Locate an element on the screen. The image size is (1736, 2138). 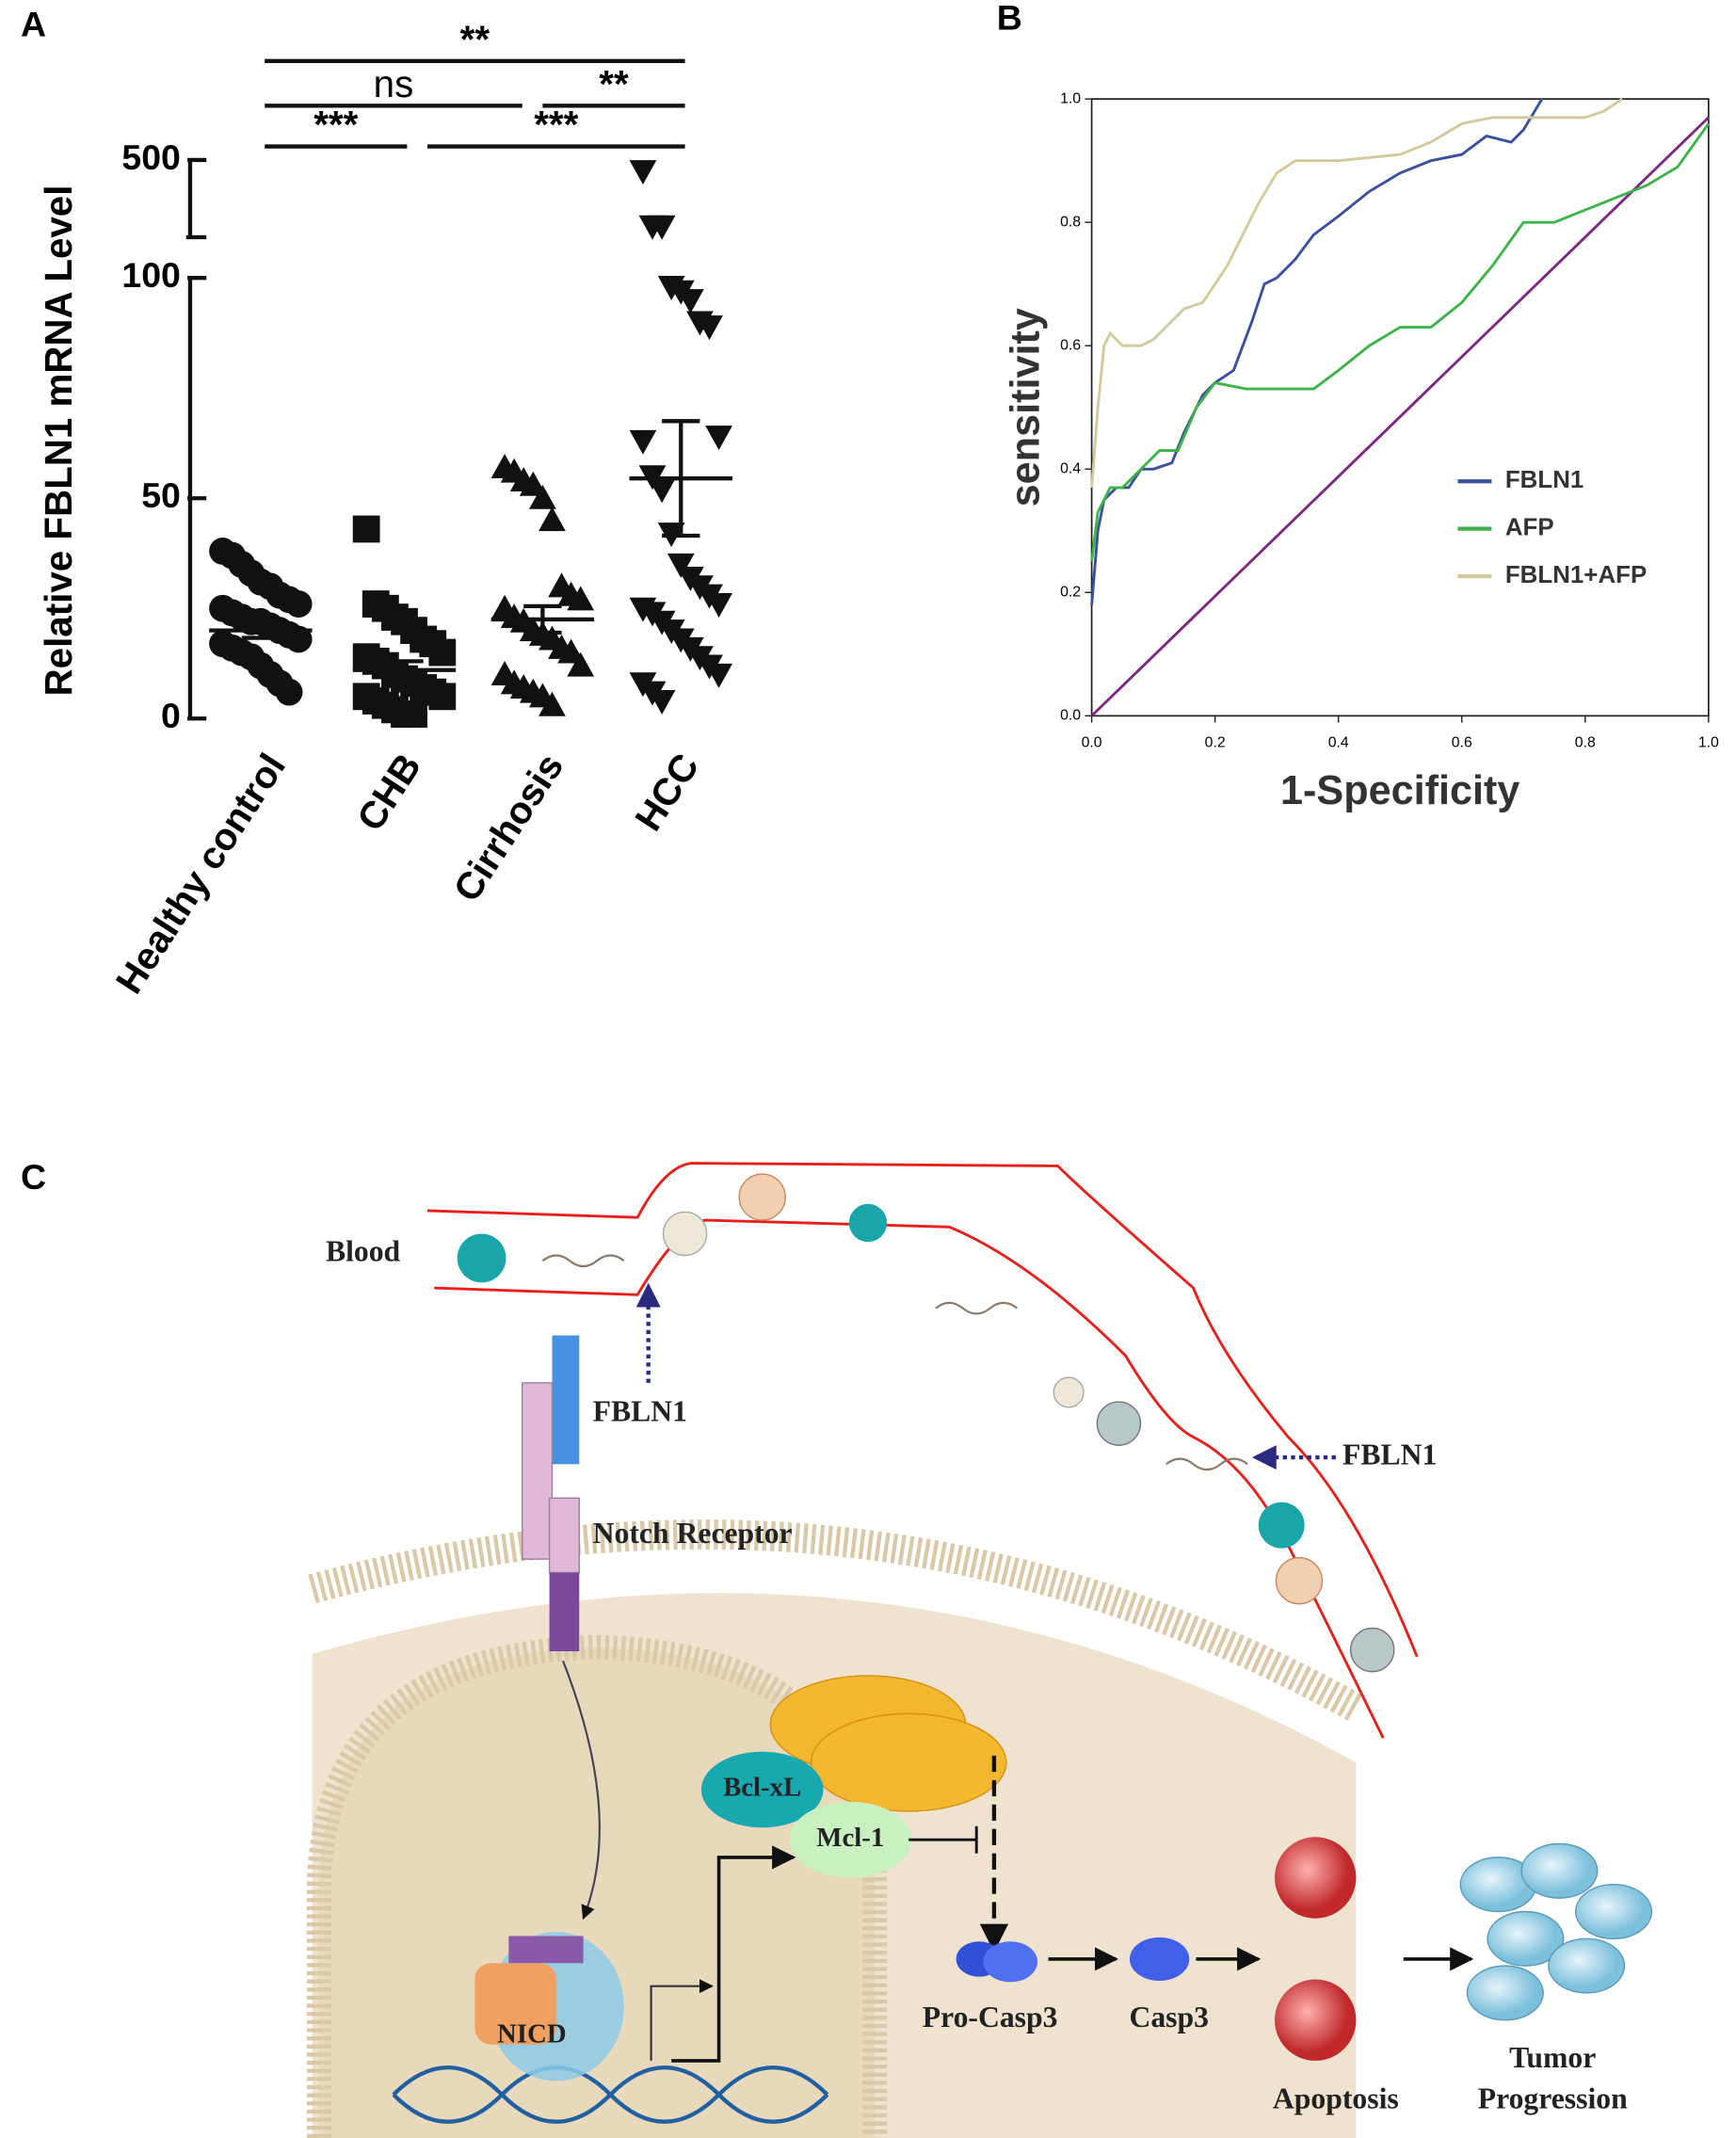
label: Apoptosis is located at coordinates (1336, 2098).